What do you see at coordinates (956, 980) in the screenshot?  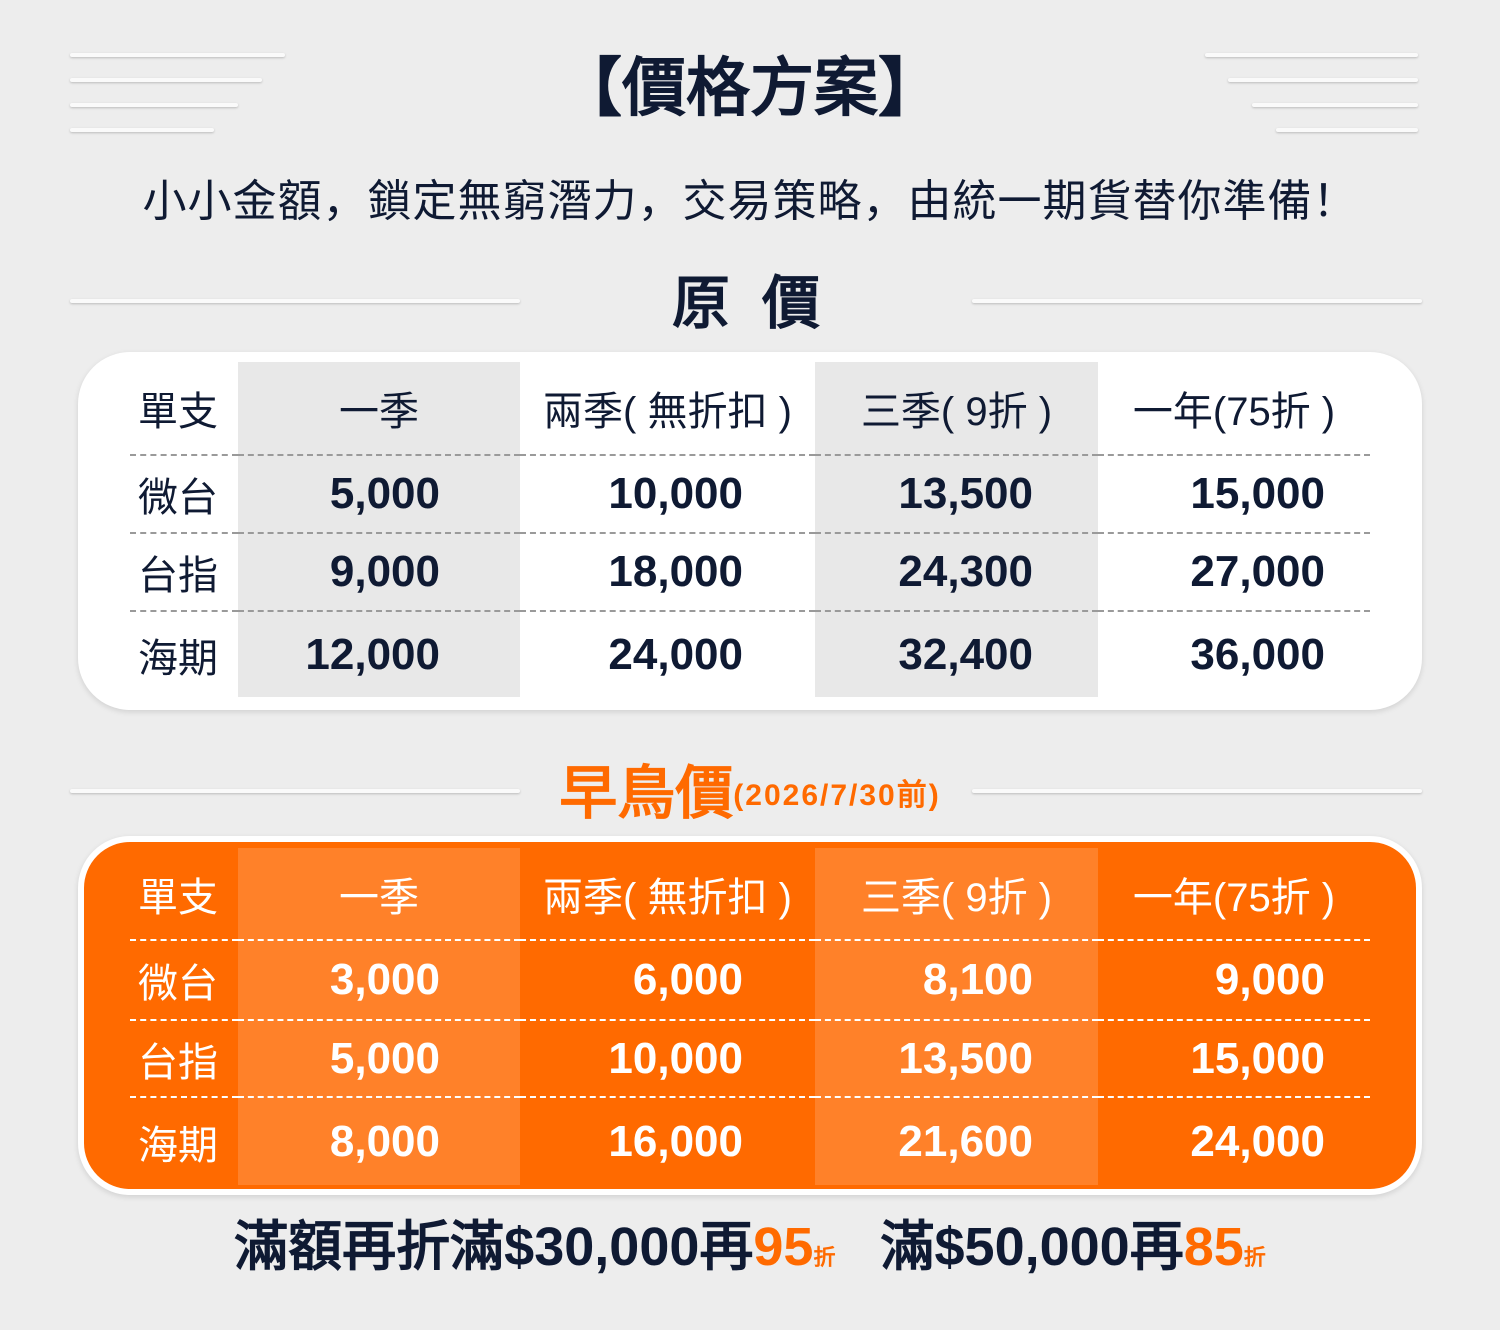 I see `price-cell: 8,100` at bounding box center [956, 980].